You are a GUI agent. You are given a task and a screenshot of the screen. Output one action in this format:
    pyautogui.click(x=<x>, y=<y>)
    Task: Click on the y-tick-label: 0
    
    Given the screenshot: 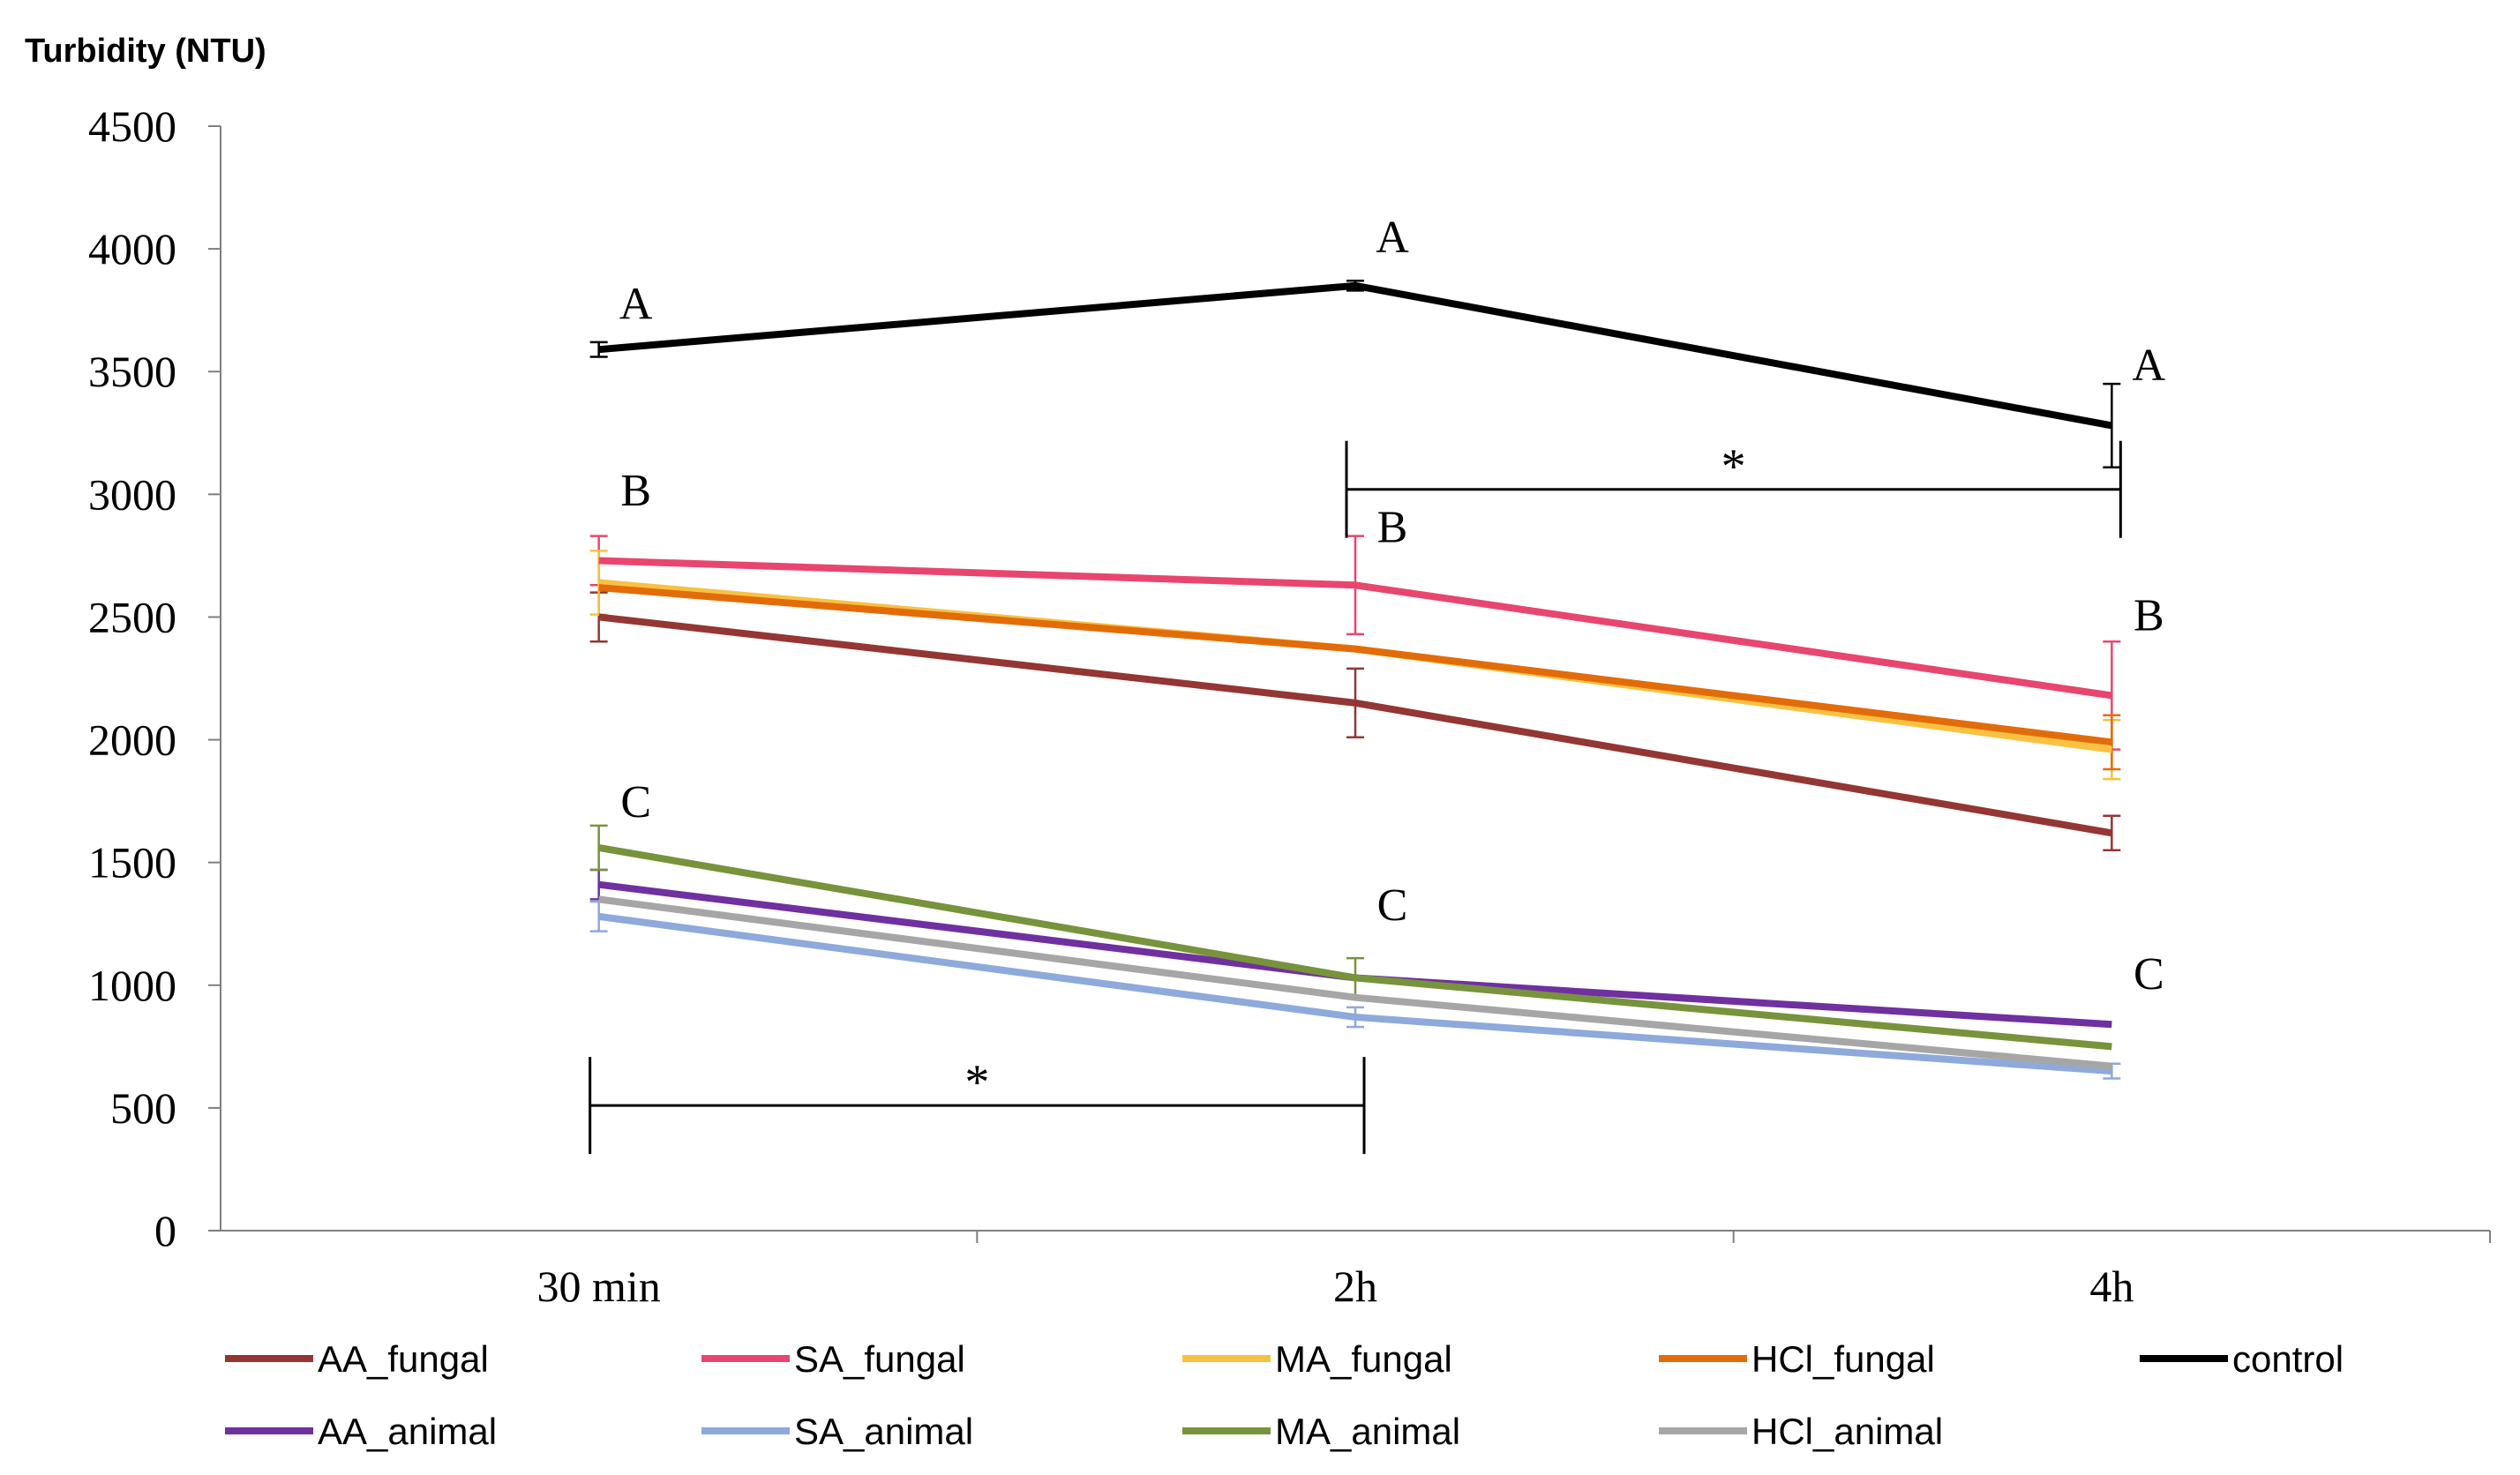 What is the action you would take?
    pyautogui.click(x=165, y=1230)
    